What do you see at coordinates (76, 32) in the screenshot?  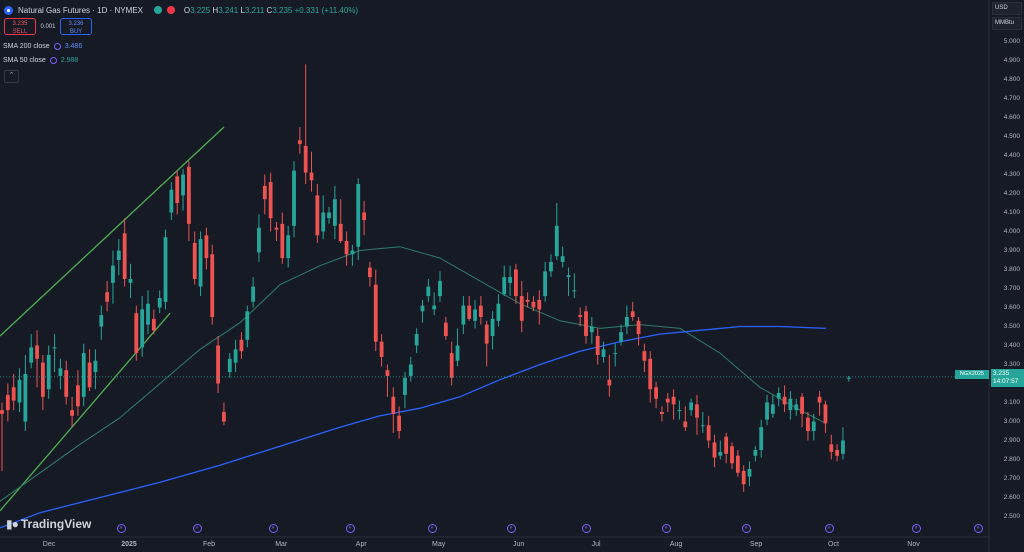 I see `buy-label: BUY` at bounding box center [76, 32].